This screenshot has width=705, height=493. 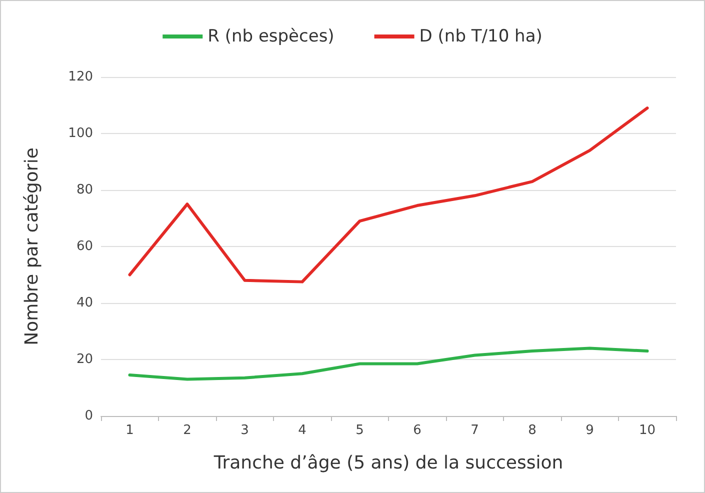 I want to click on x-tick-label: 6, so click(x=417, y=430).